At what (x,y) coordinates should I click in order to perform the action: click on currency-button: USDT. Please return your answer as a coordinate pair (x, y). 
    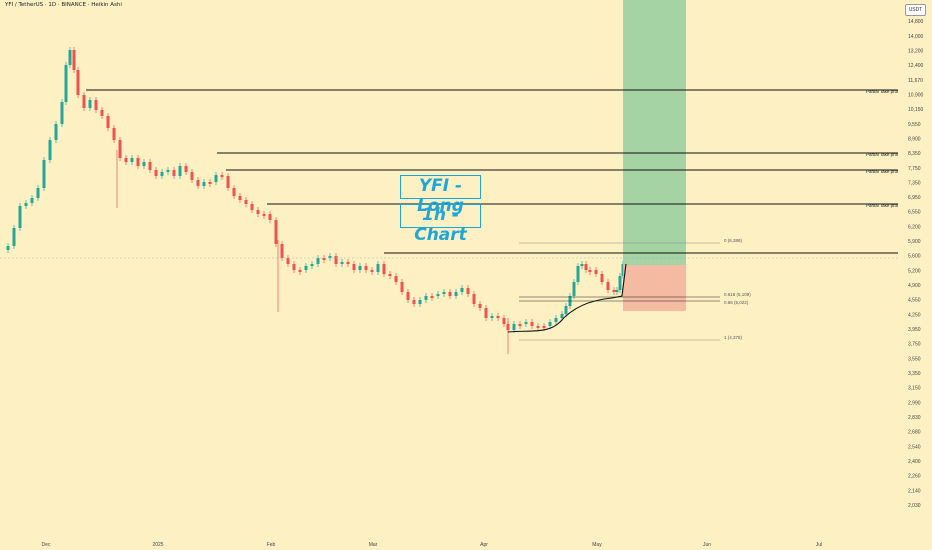
    Looking at the image, I should click on (915, 10).